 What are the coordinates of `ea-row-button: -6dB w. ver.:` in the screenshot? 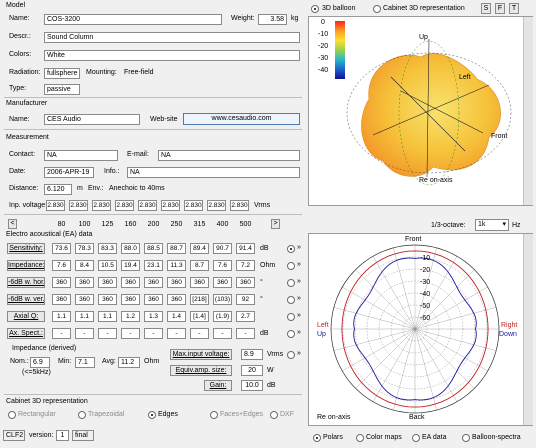 It's located at (26, 299).